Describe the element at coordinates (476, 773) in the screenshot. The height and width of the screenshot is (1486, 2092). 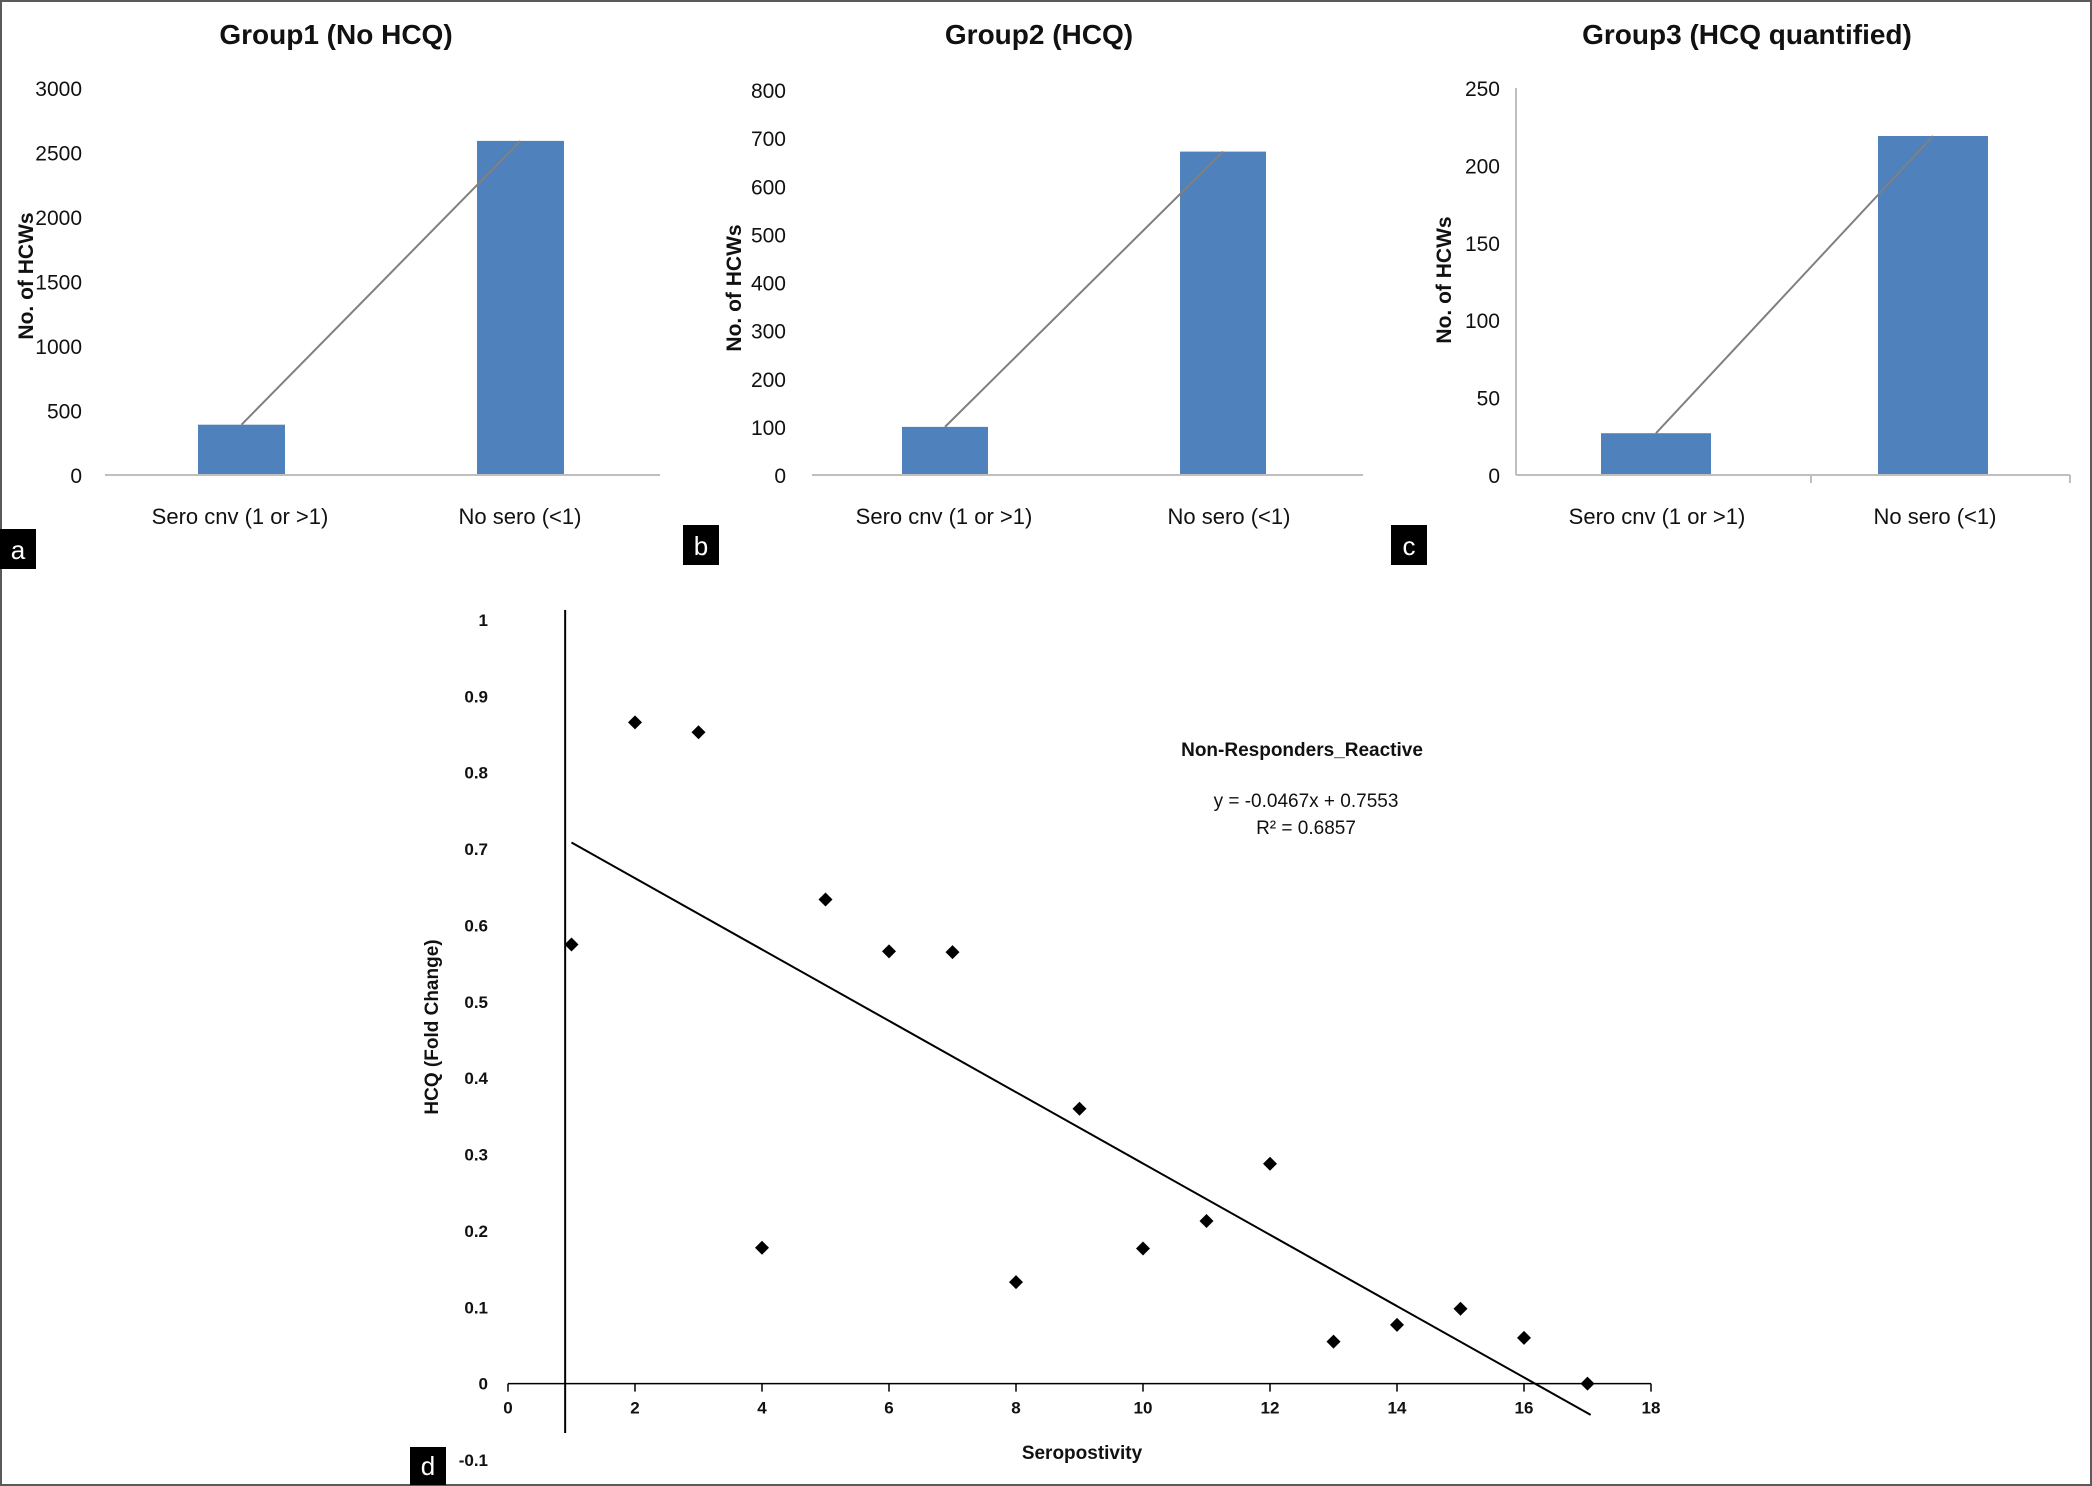
I see `y-tick-label: 0.8` at that location.